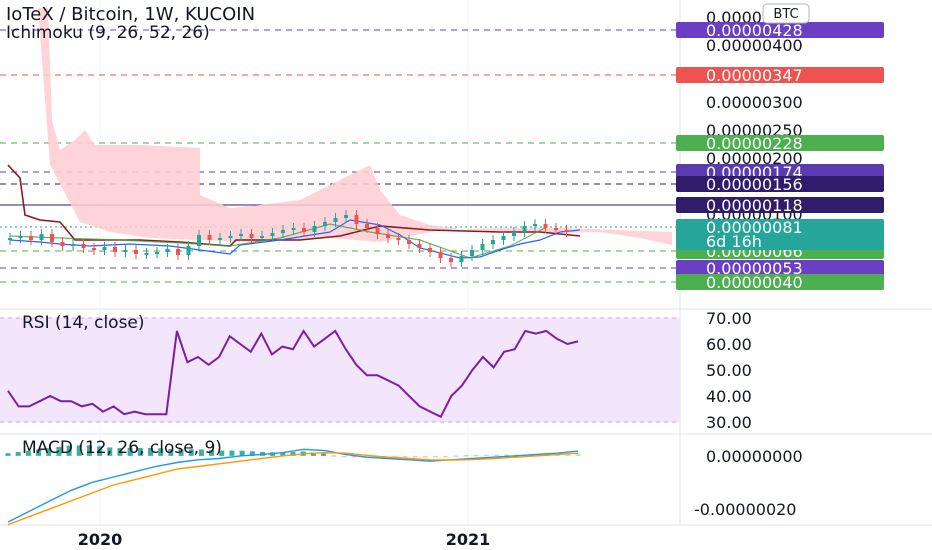 The image size is (932, 550). Describe the element at coordinates (754, 184) in the screenshot. I see `price-tag-label: 0.00000156` at that location.